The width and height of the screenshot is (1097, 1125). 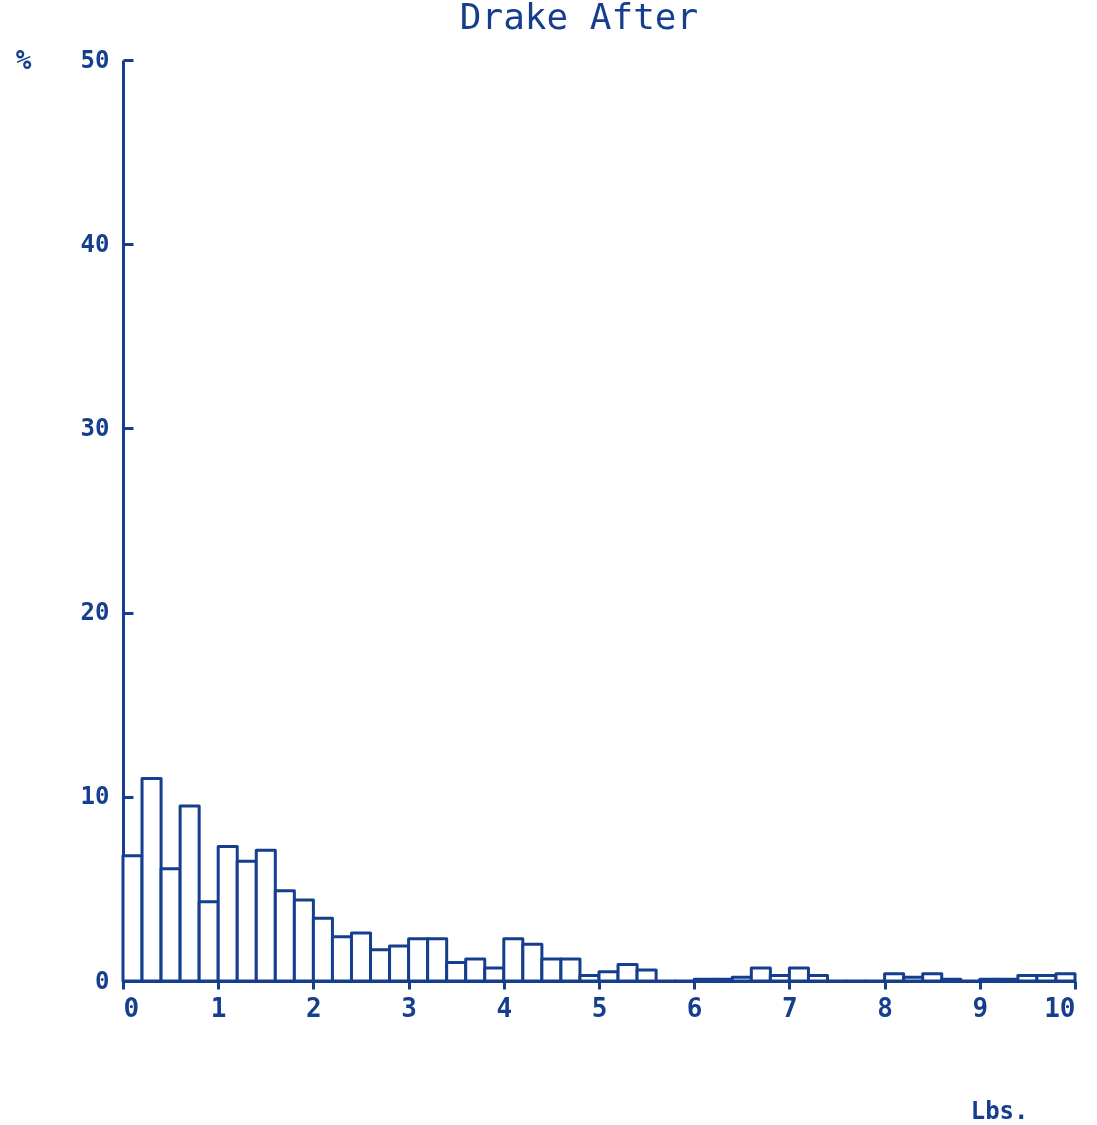 What do you see at coordinates (1060, 1007) in the screenshot?
I see `x-tick-label: 10` at bounding box center [1060, 1007].